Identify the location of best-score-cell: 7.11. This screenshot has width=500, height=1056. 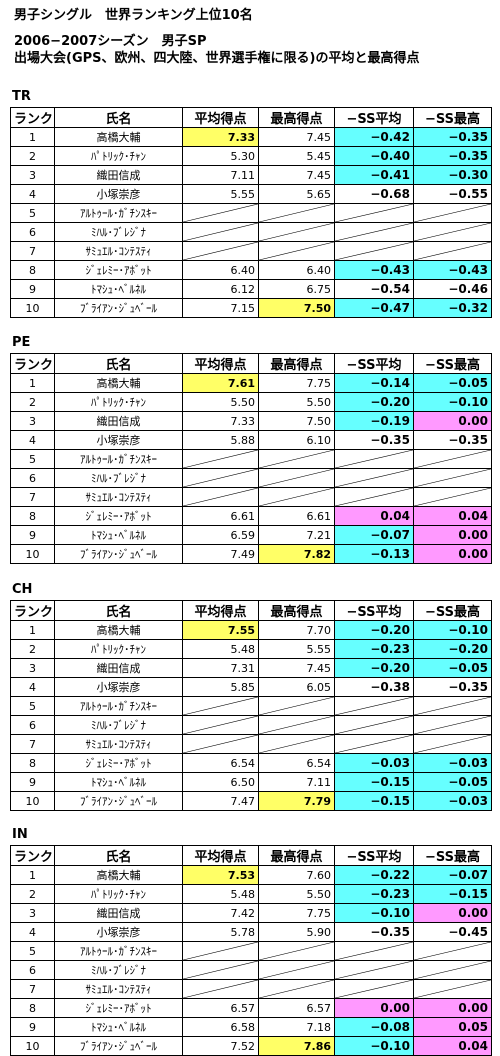
(296, 782).